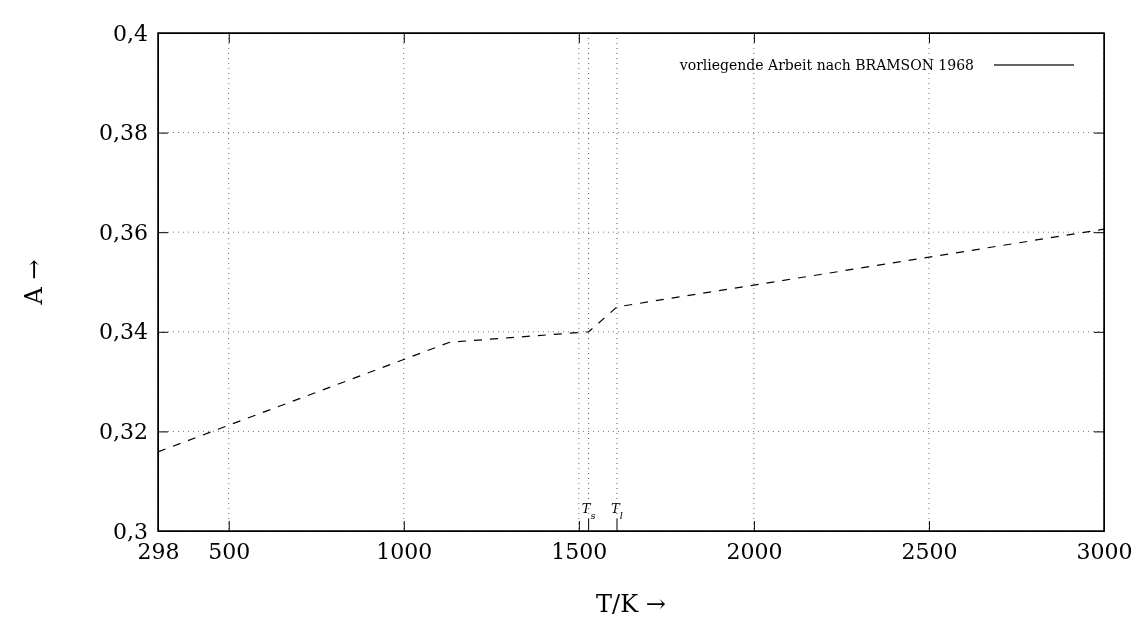 The height and width of the screenshot is (628, 1145). Describe the element at coordinates (754, 551) in the screenshot. I see `x-tick-label: 2000` at that location.